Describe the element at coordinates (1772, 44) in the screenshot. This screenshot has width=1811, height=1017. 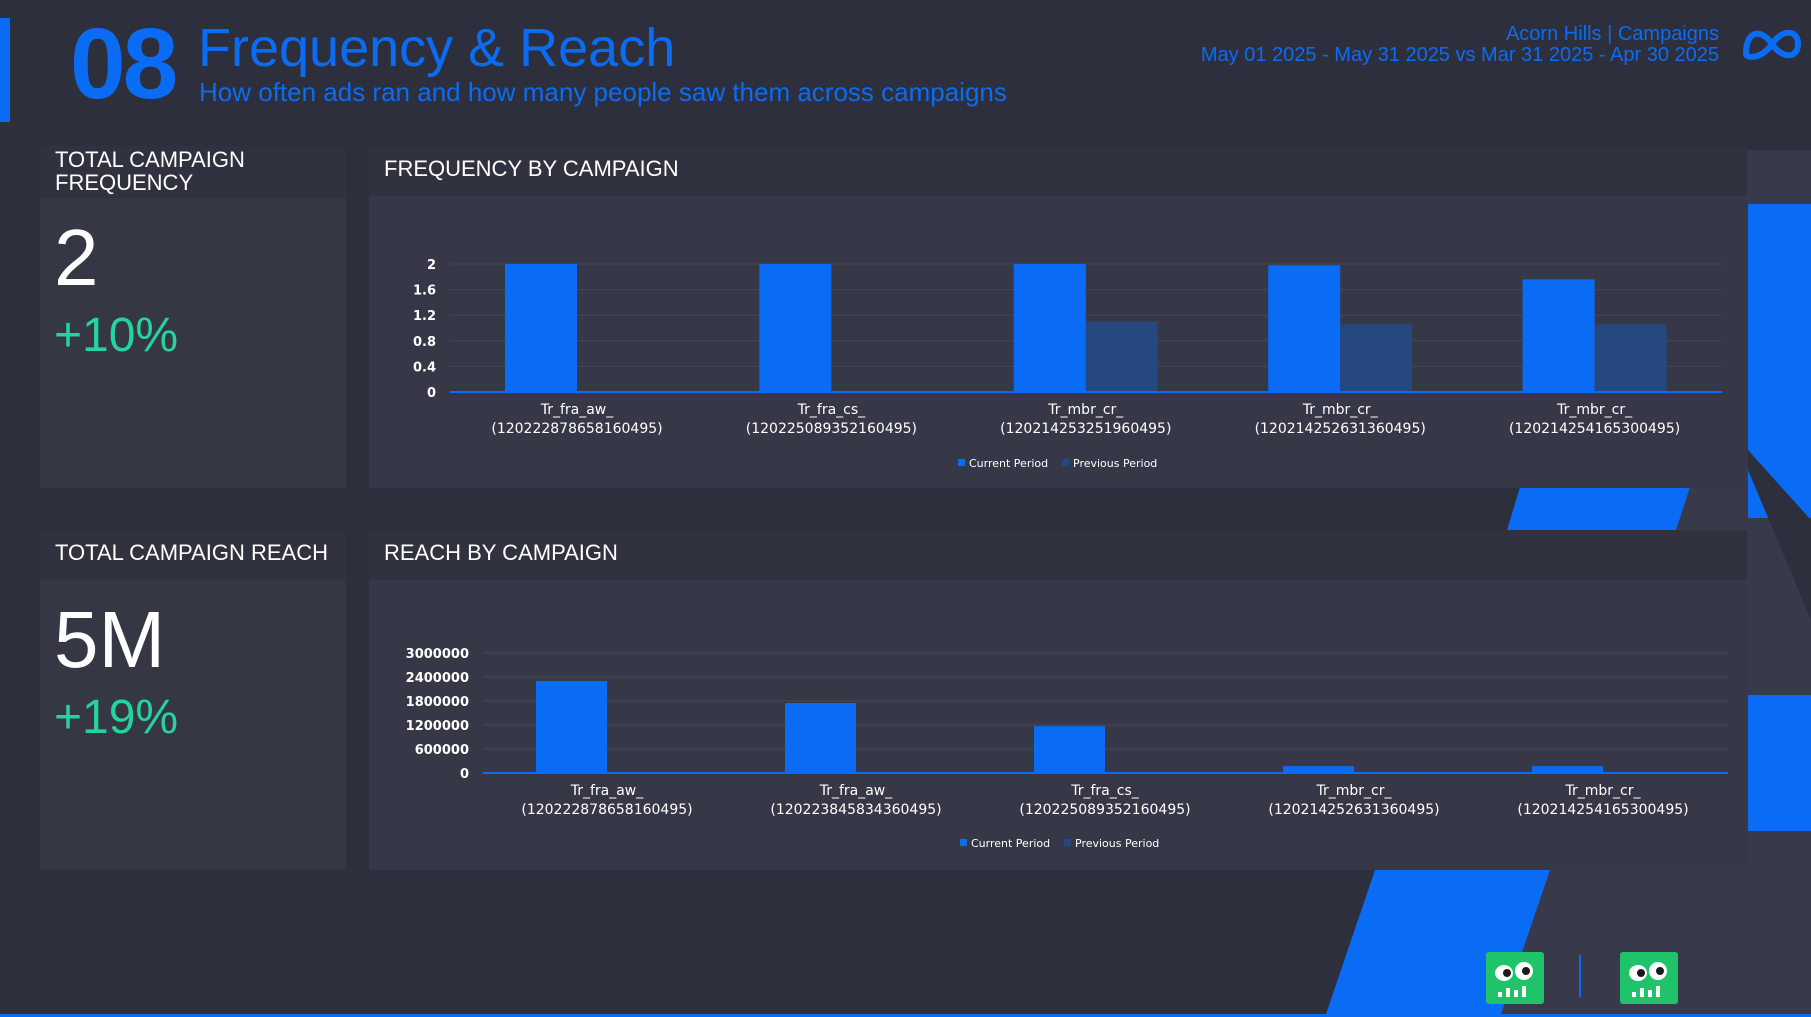
I see `meta-infinity-logo-icon` at that location.